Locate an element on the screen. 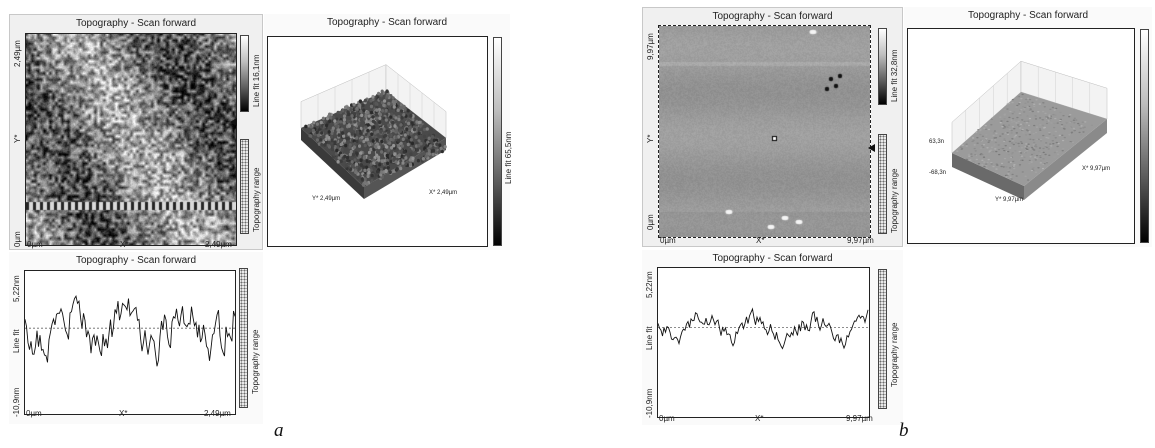 Image resolution: width=1155 pixels, height=448 pixels. a-3d-surface is located at coordinates (373, 131).